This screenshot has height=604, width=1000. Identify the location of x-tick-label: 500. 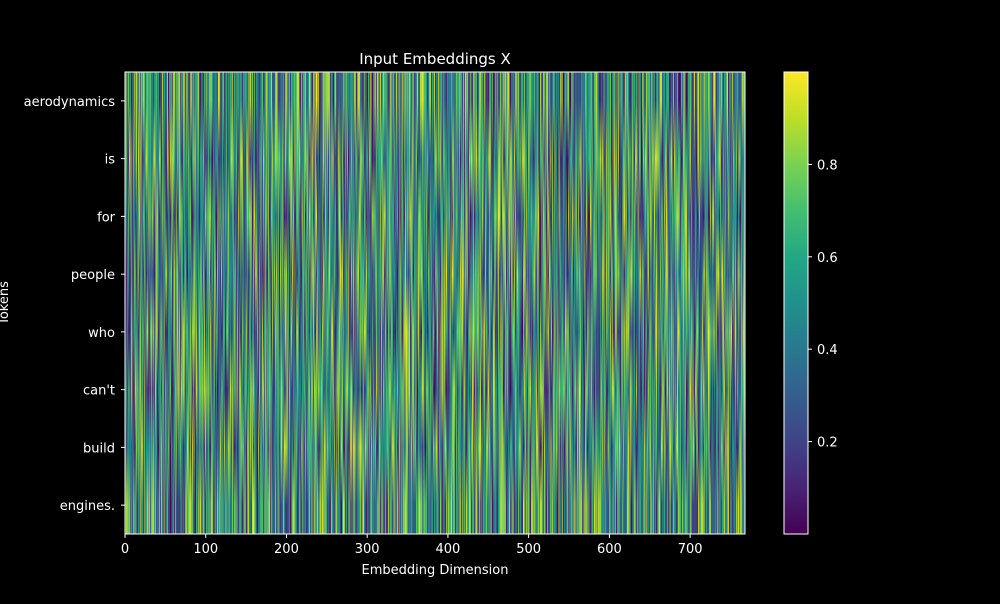
(528, 549).